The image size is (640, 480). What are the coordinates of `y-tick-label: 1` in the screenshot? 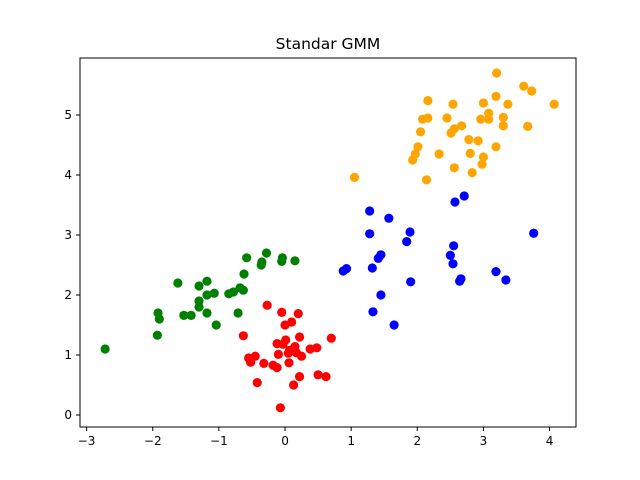 It's located at (68, 355).